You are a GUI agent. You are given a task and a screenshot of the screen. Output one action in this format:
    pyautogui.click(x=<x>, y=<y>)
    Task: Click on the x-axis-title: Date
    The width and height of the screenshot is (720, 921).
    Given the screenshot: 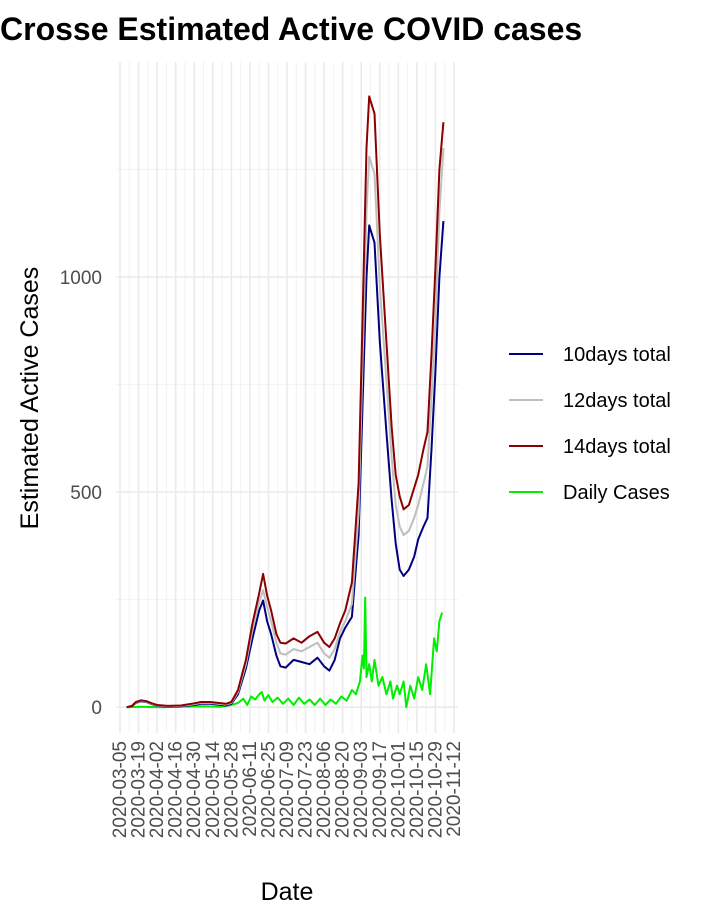 What is the action you would take?
    pyautogui.click(x=287, y=892)
    